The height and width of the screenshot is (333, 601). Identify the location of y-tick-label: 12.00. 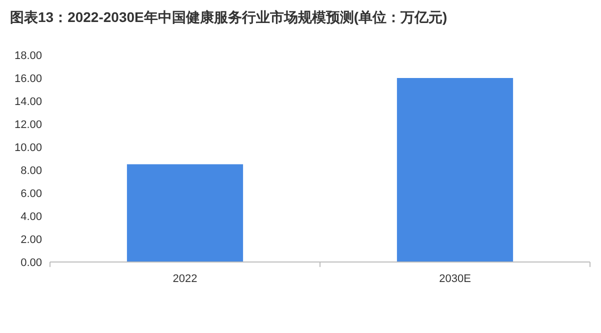
(28, 125).